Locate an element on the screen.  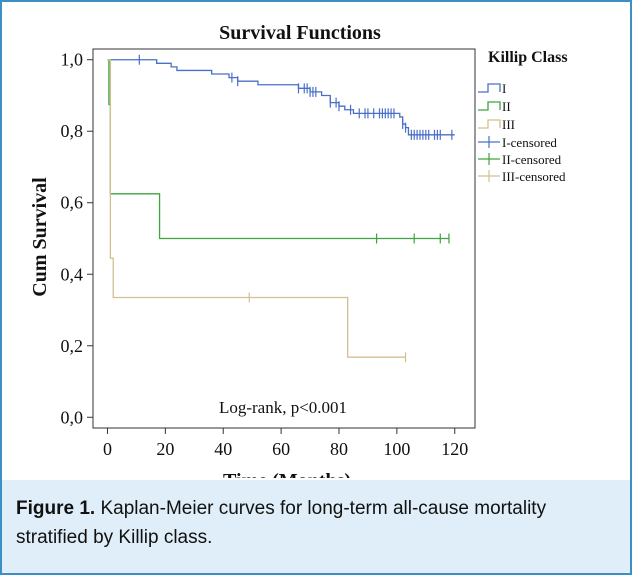
annotation-logrank: Log-rank, p<0.001 is located at coordinates (283, 407).